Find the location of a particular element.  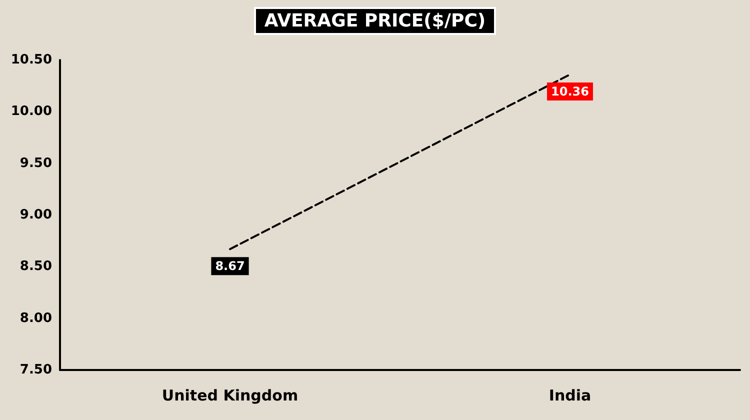

y-tick-label: 7.50 is located at coordinates (36, 370).